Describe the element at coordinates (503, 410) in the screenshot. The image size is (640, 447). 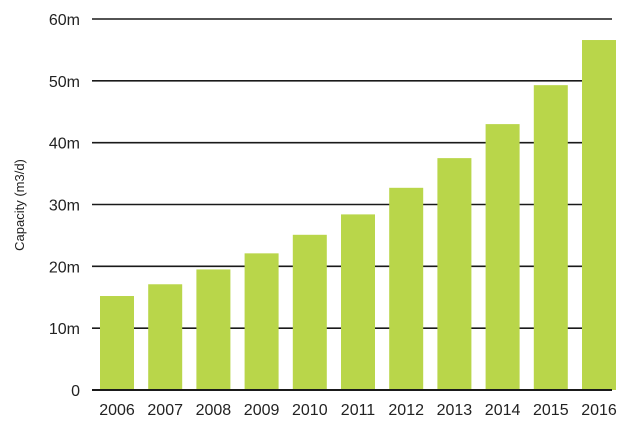
I see `x-tick-label: 2014` at that location.